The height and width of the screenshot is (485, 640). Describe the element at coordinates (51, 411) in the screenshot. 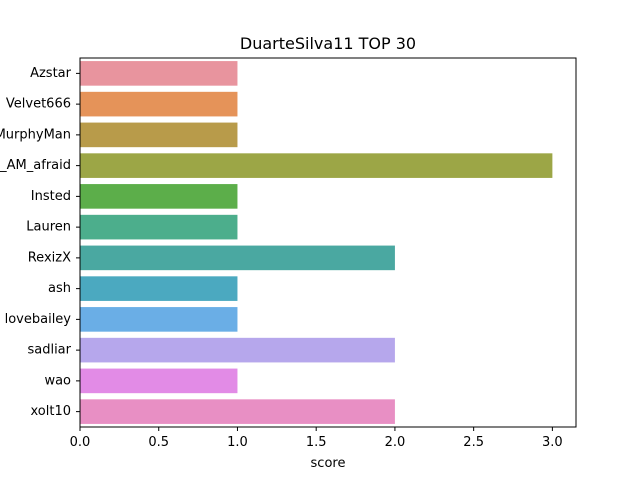

I see `y-tick-label-xolt10: xolt10` at that location.